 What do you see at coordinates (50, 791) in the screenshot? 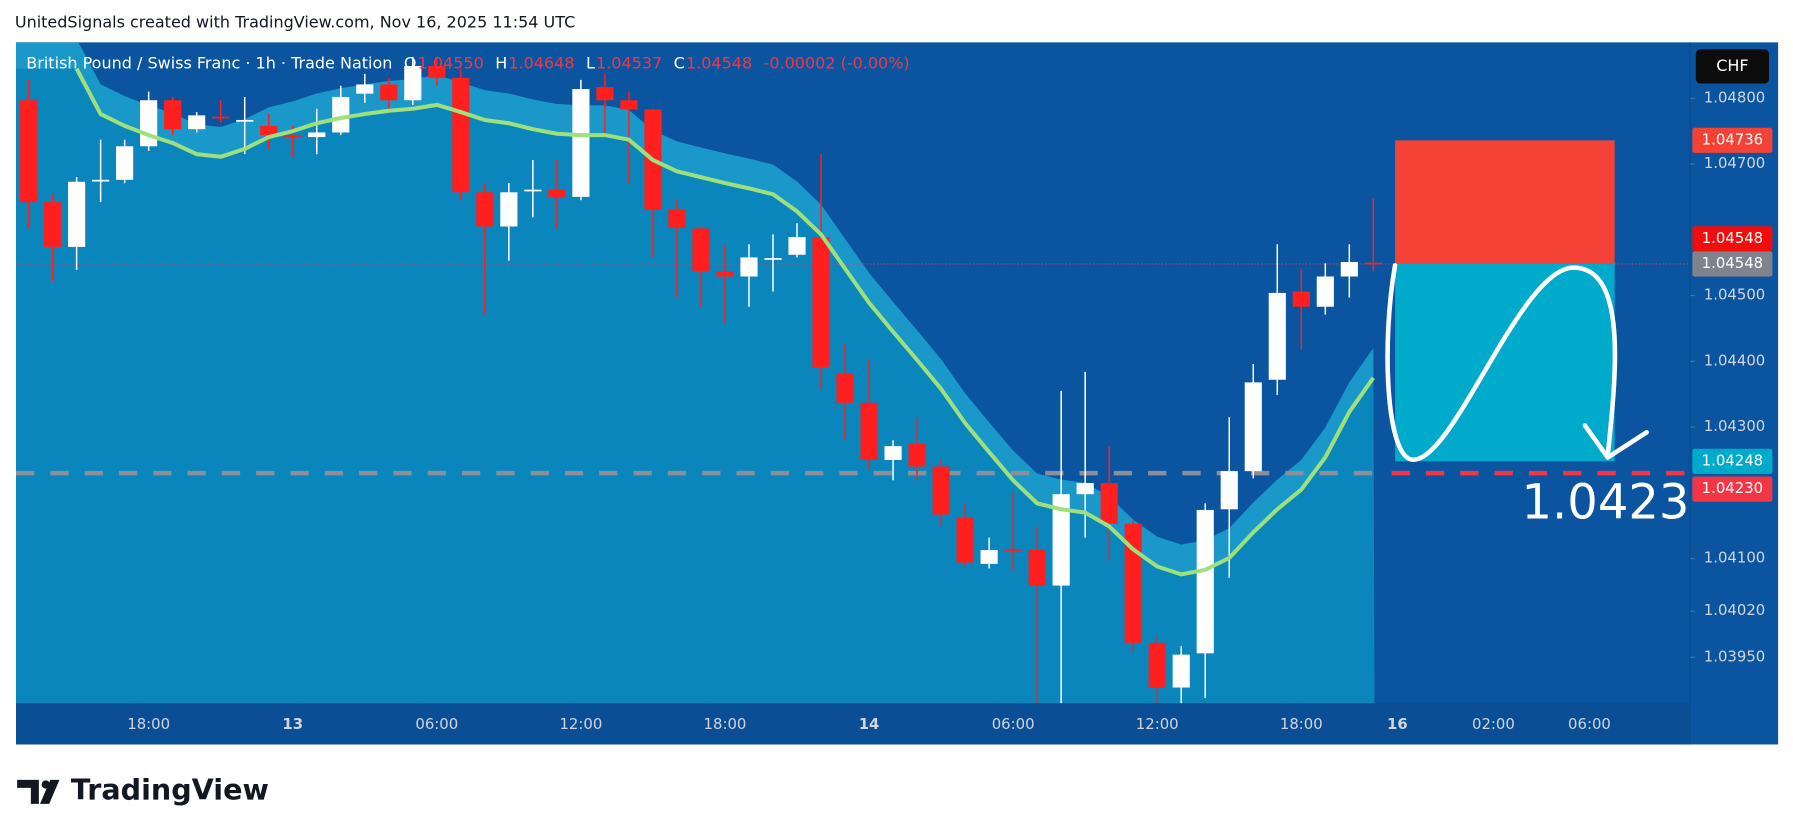
I see `logo-mark-slash` at bounding box center [50, 791].